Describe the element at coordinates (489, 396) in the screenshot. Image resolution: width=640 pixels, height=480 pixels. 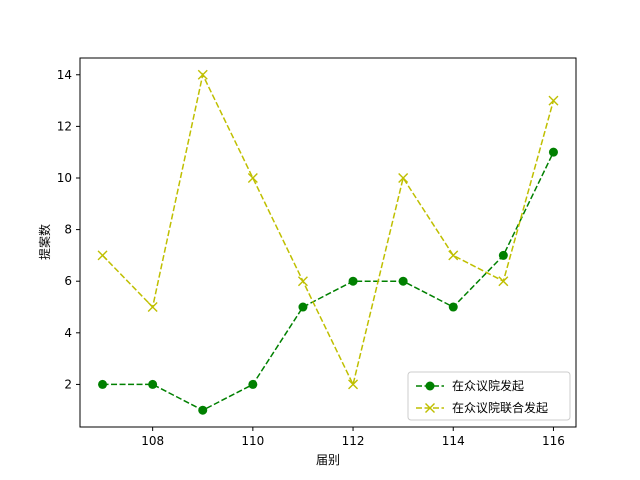
I see `legend-box` at that location.